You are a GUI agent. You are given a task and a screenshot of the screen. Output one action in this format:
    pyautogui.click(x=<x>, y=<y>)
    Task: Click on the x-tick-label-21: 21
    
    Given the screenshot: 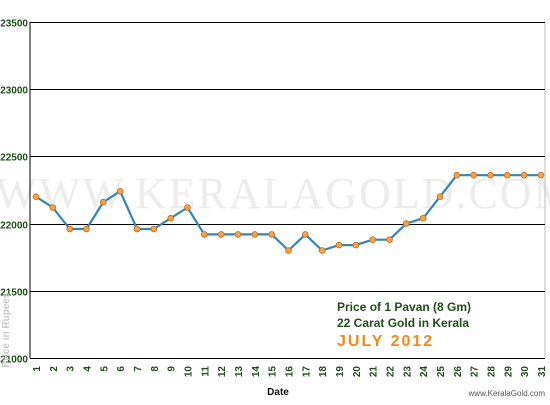 What is the action you would take?
    pyautogui.click(x=374, y=372)
    